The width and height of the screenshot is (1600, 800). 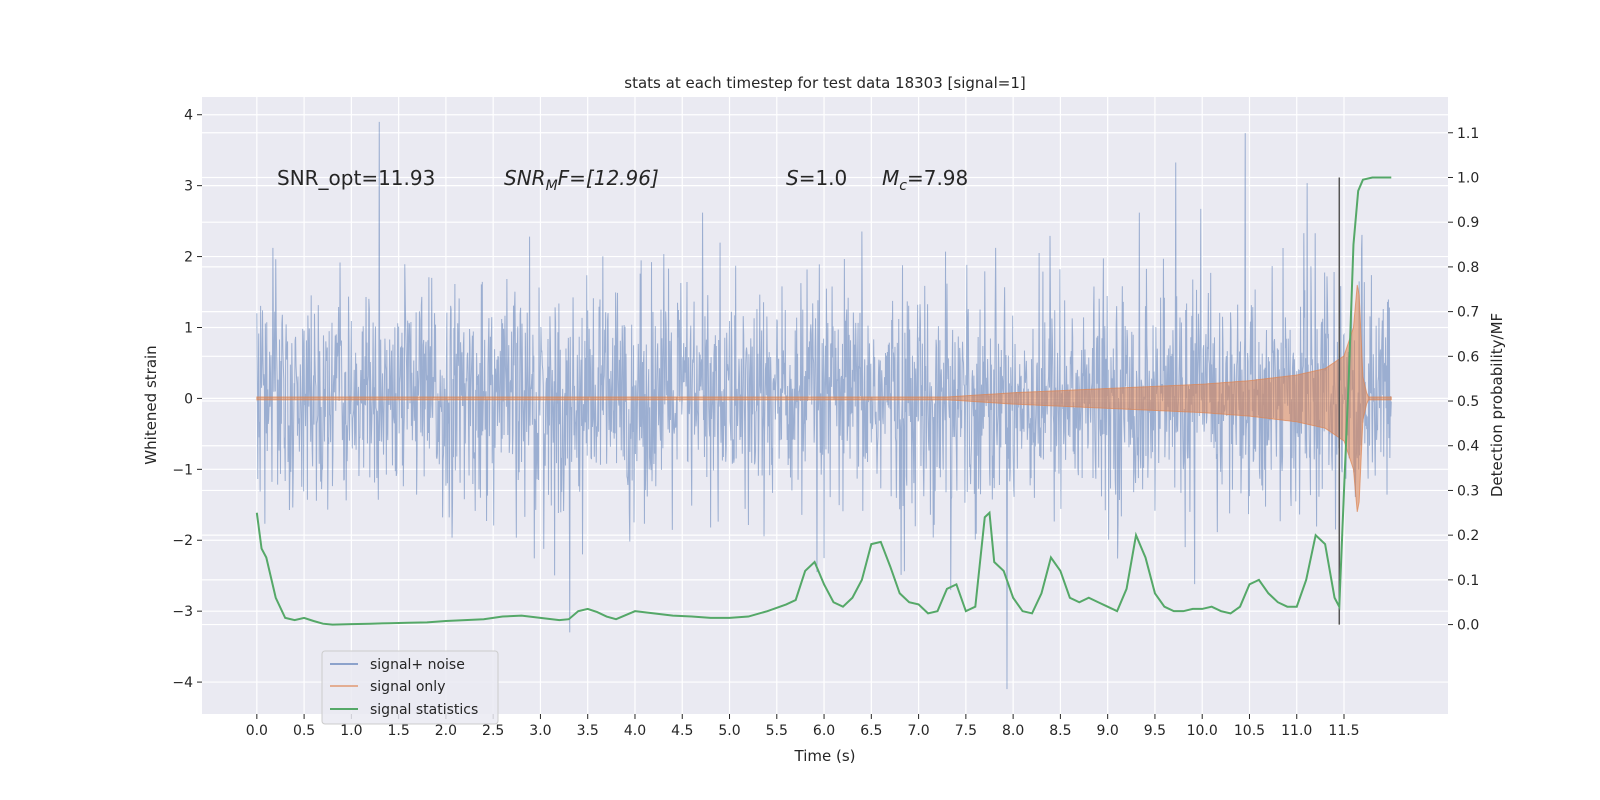 I want to click on y-right-tick-label: 0.2, so click(x=1468, y=536).